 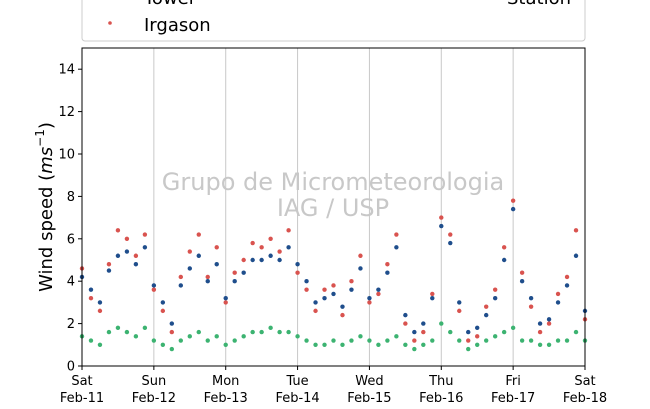 I want to click on legend: Tower Irgason Station, so click(x=333, y=21).